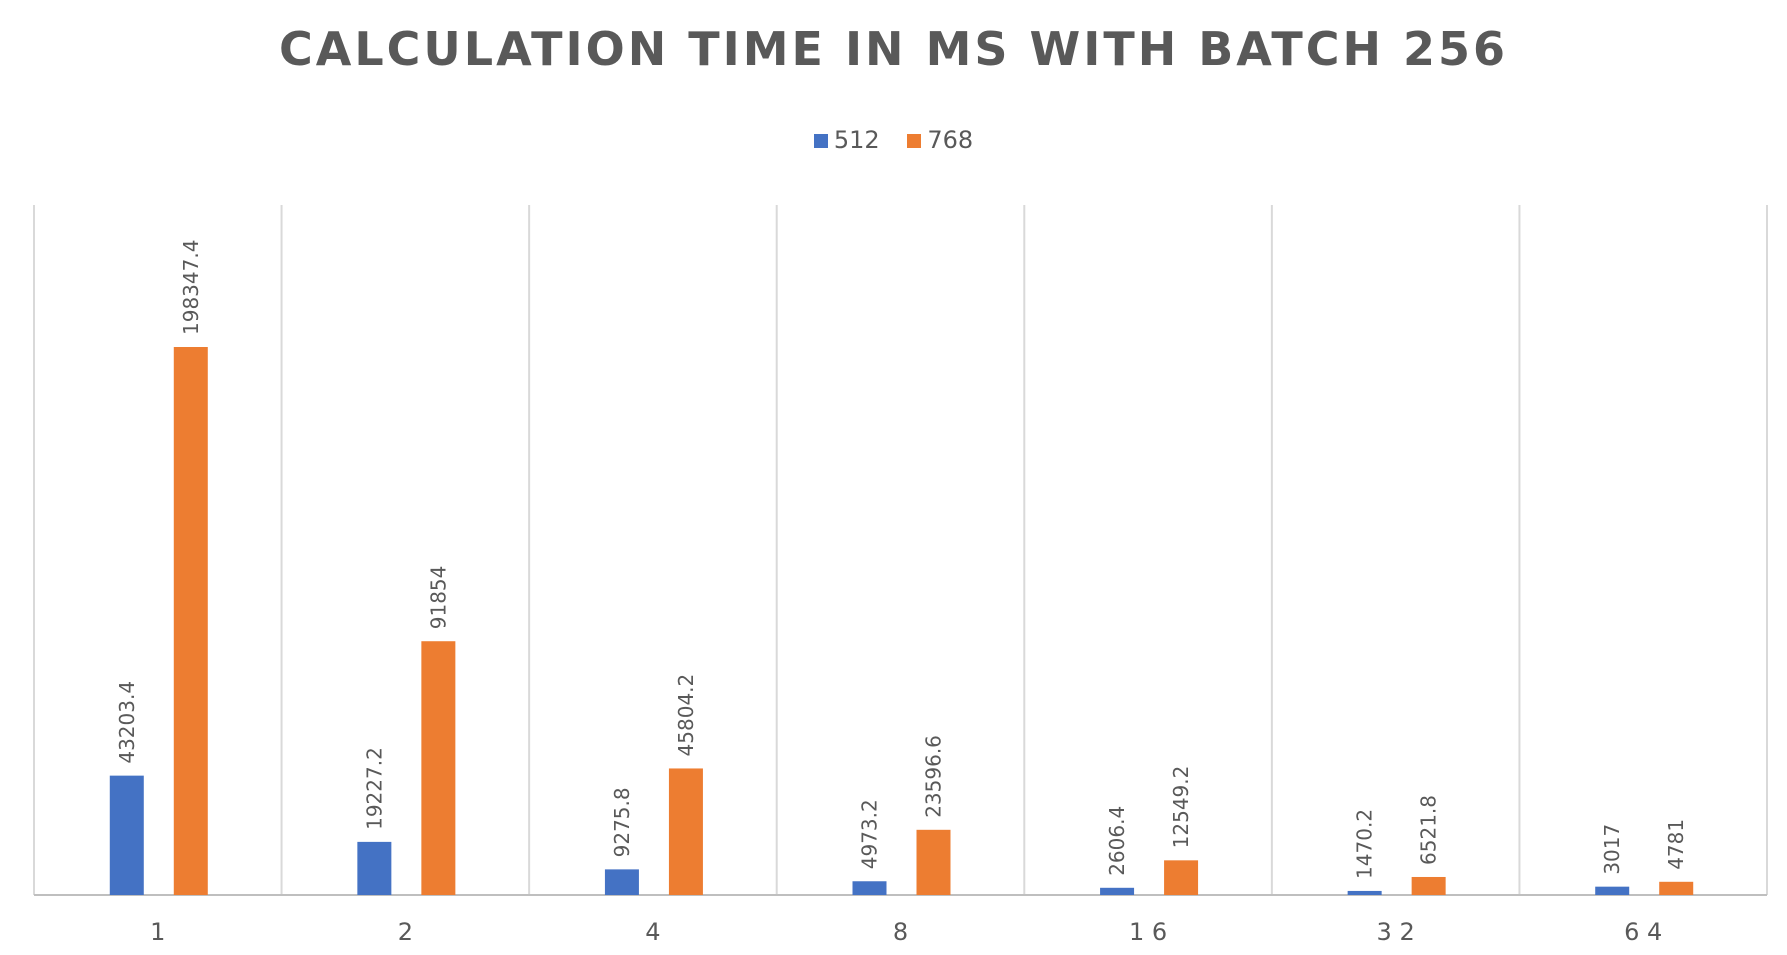 The width and height of the screenshot is (1787, 955). I want to click on data-label-768-3: 23596.6, so click(934, 776).